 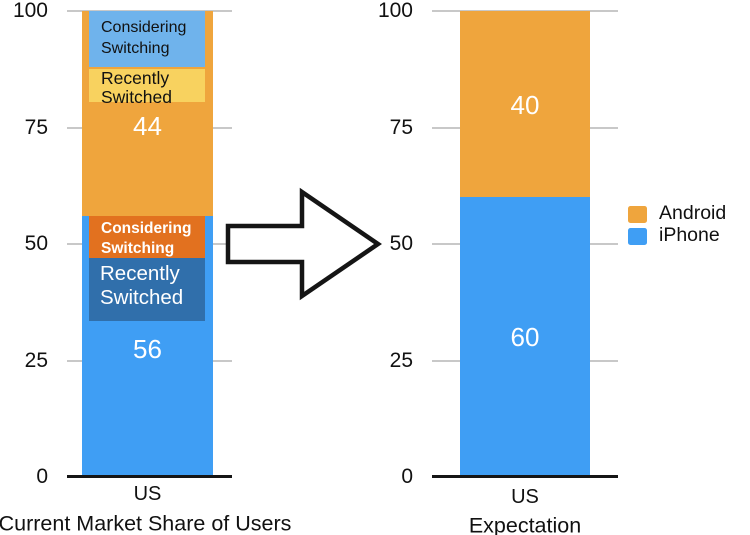 What do you see at coordinates (147, 126) in the screenshot?
I see `bar-value-label-android: 44` at bounding box center [147, 126].